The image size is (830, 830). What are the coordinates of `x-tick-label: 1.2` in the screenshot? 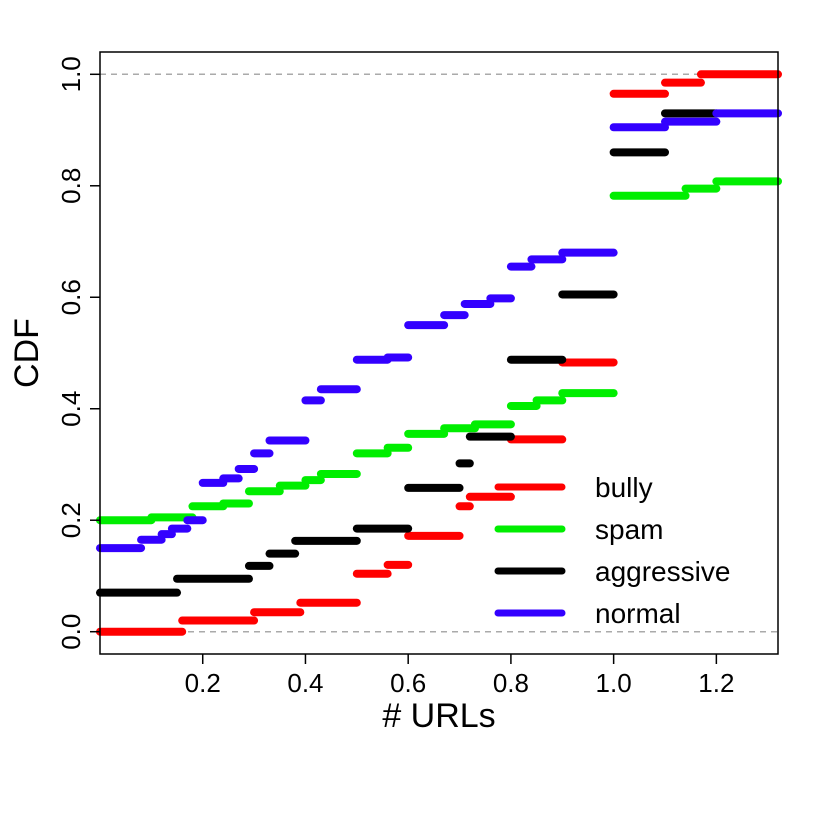 It's located at (716, 683).